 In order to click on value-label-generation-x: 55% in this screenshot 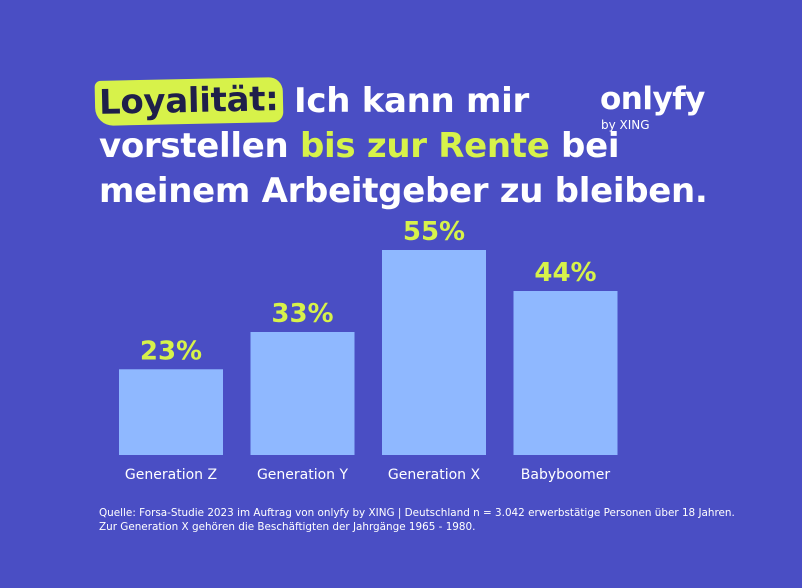, I will do `click(434, 232)`.